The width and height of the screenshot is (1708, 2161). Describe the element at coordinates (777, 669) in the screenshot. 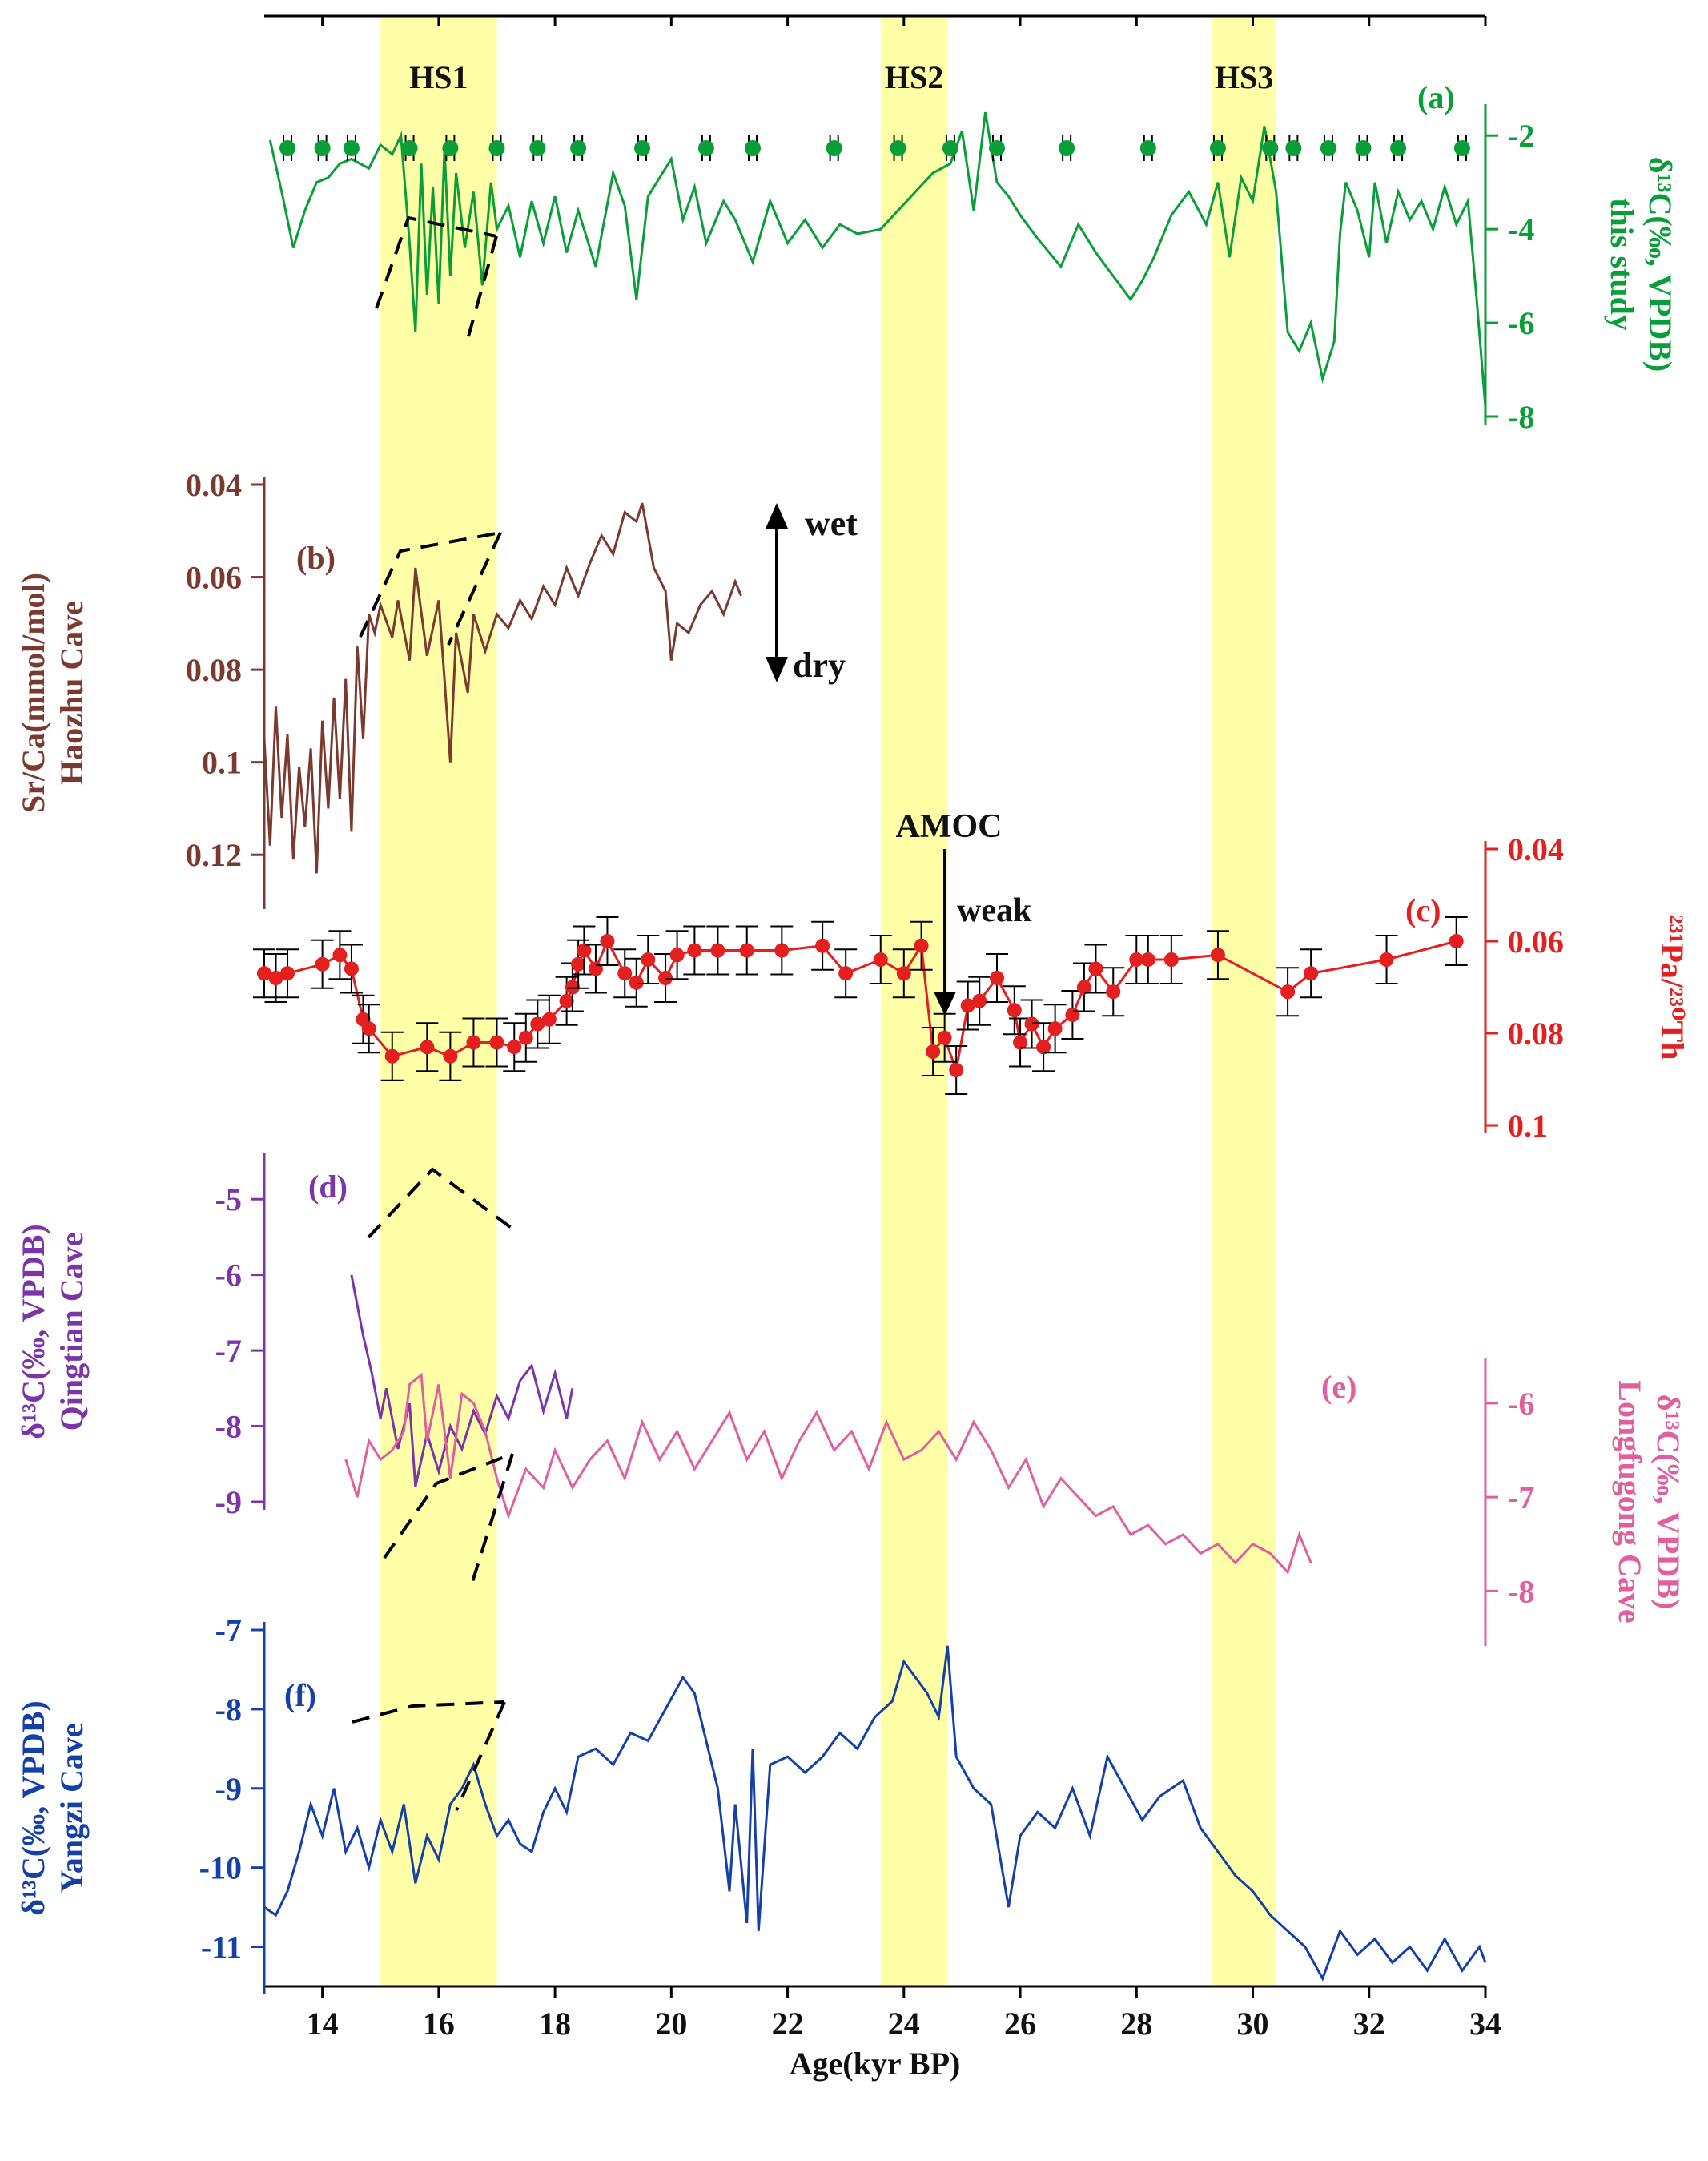

I see `dry-arrowhead` at that location.